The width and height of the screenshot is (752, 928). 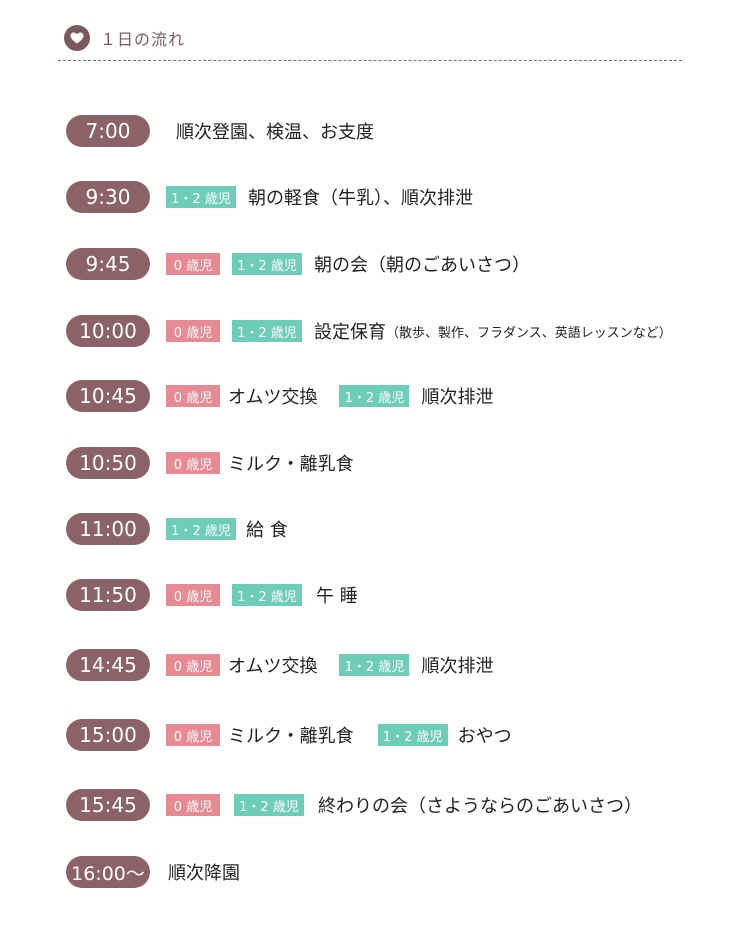 What do you see at coordinates (108, 396) in the screenshot?
I see `time-pill: 10:45` at bounding box center [108, 396].